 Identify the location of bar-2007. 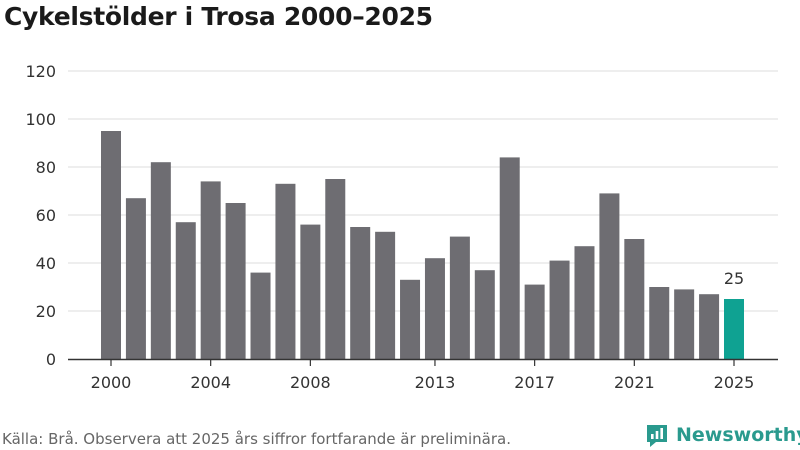
(285, 271).